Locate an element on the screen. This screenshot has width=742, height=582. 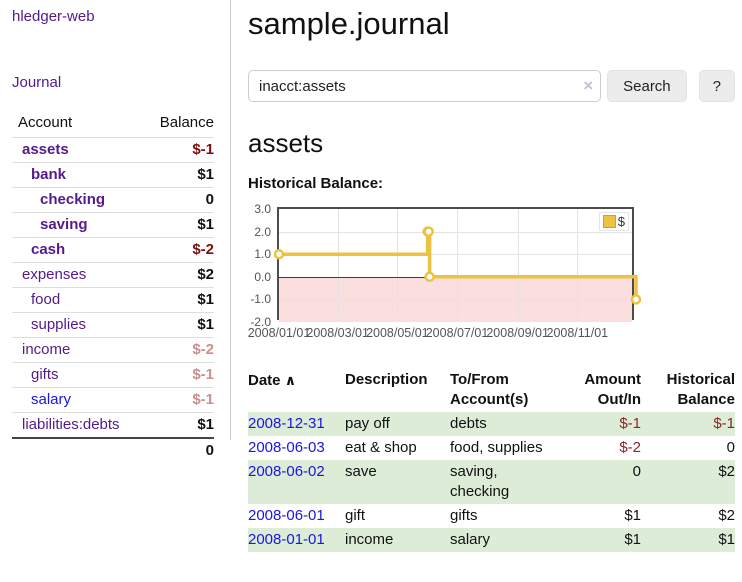
account-link-expenses: expenses is located at coordinates (54, 274).